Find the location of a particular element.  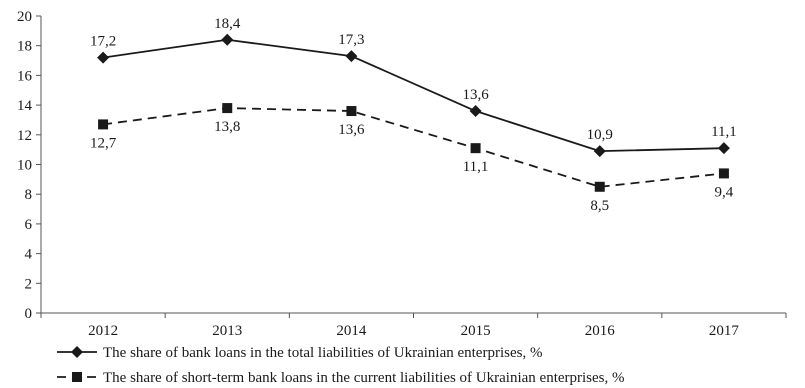

data-label: 12,7 is located at coordinates (103, 143).